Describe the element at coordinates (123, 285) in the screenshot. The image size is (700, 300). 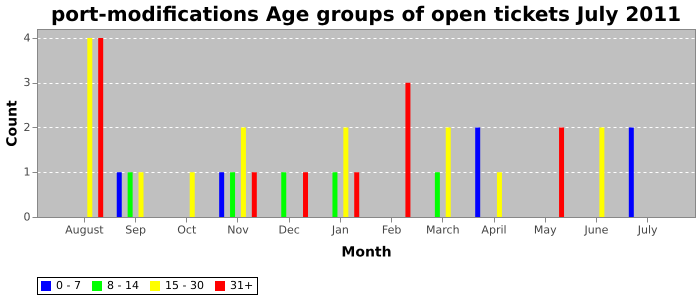
I see `legend-label: 8 - 14` at that location.